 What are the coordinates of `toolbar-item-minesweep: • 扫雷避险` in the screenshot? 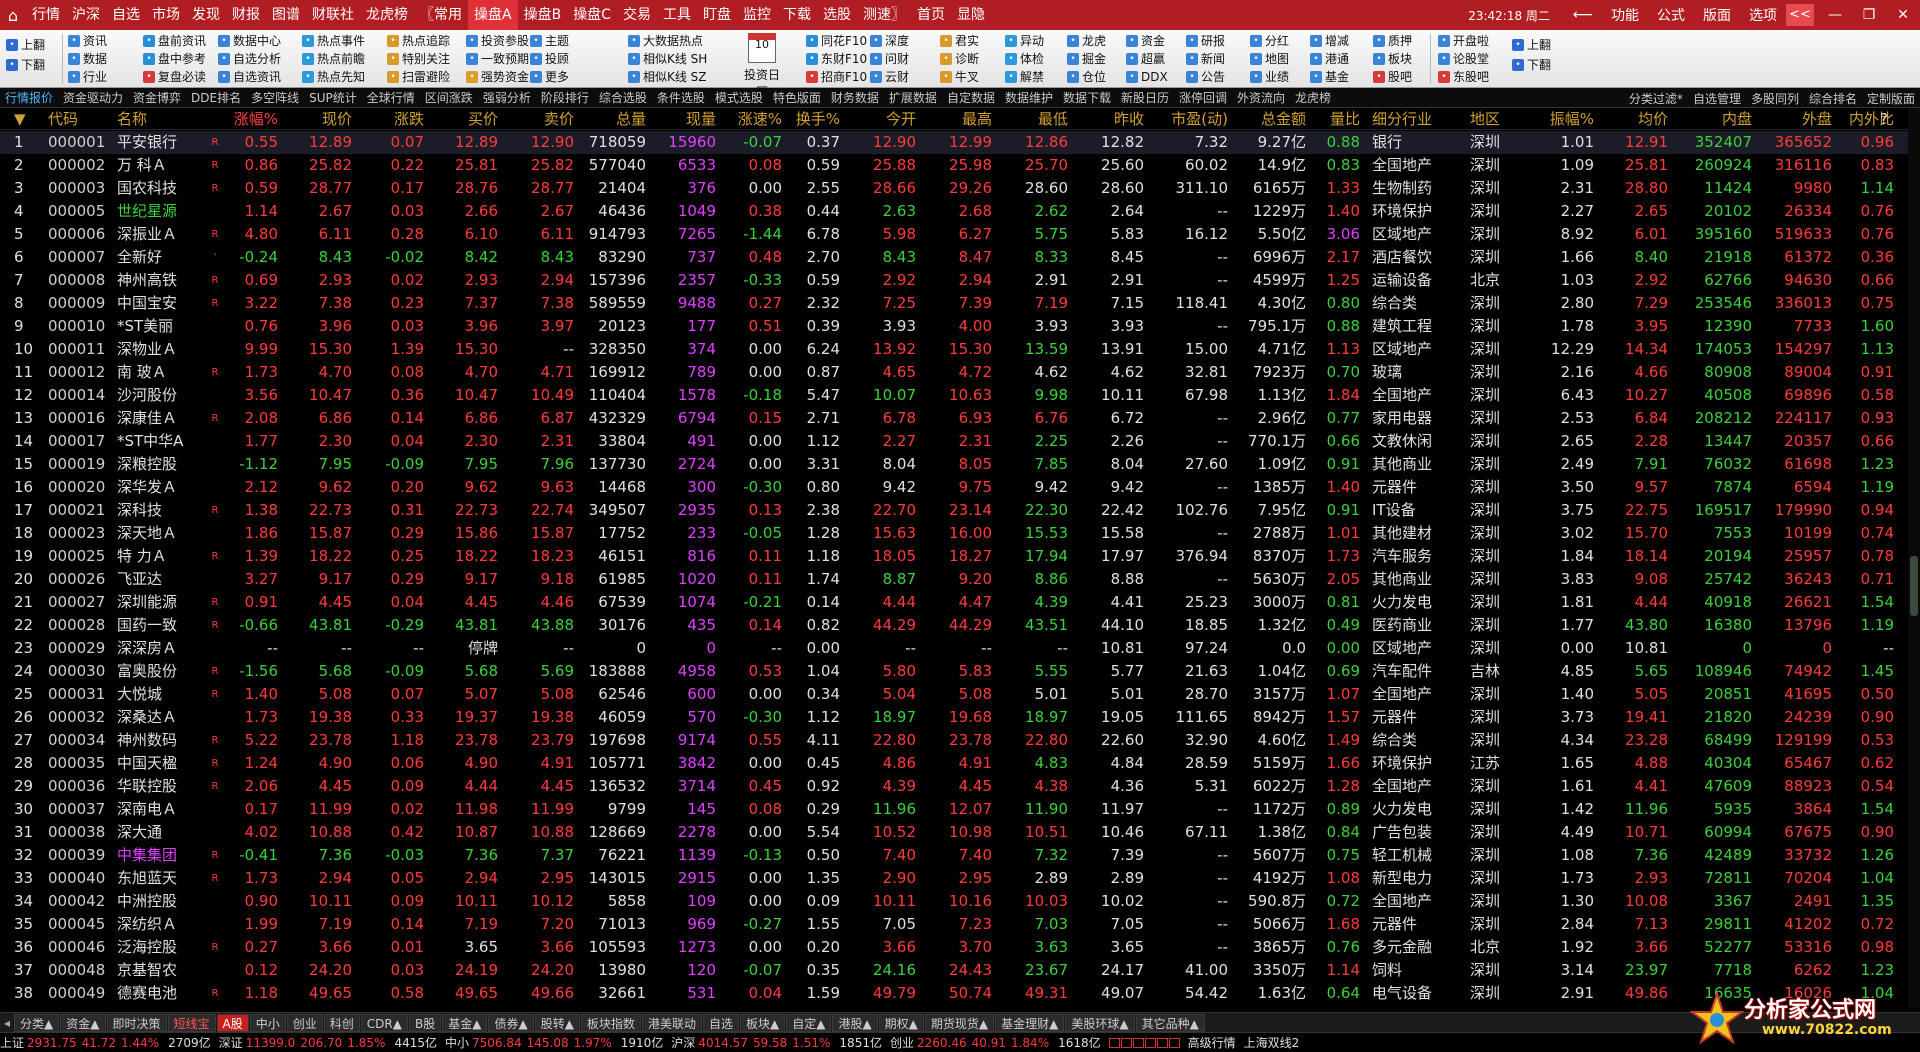 It's located at (418, 76).